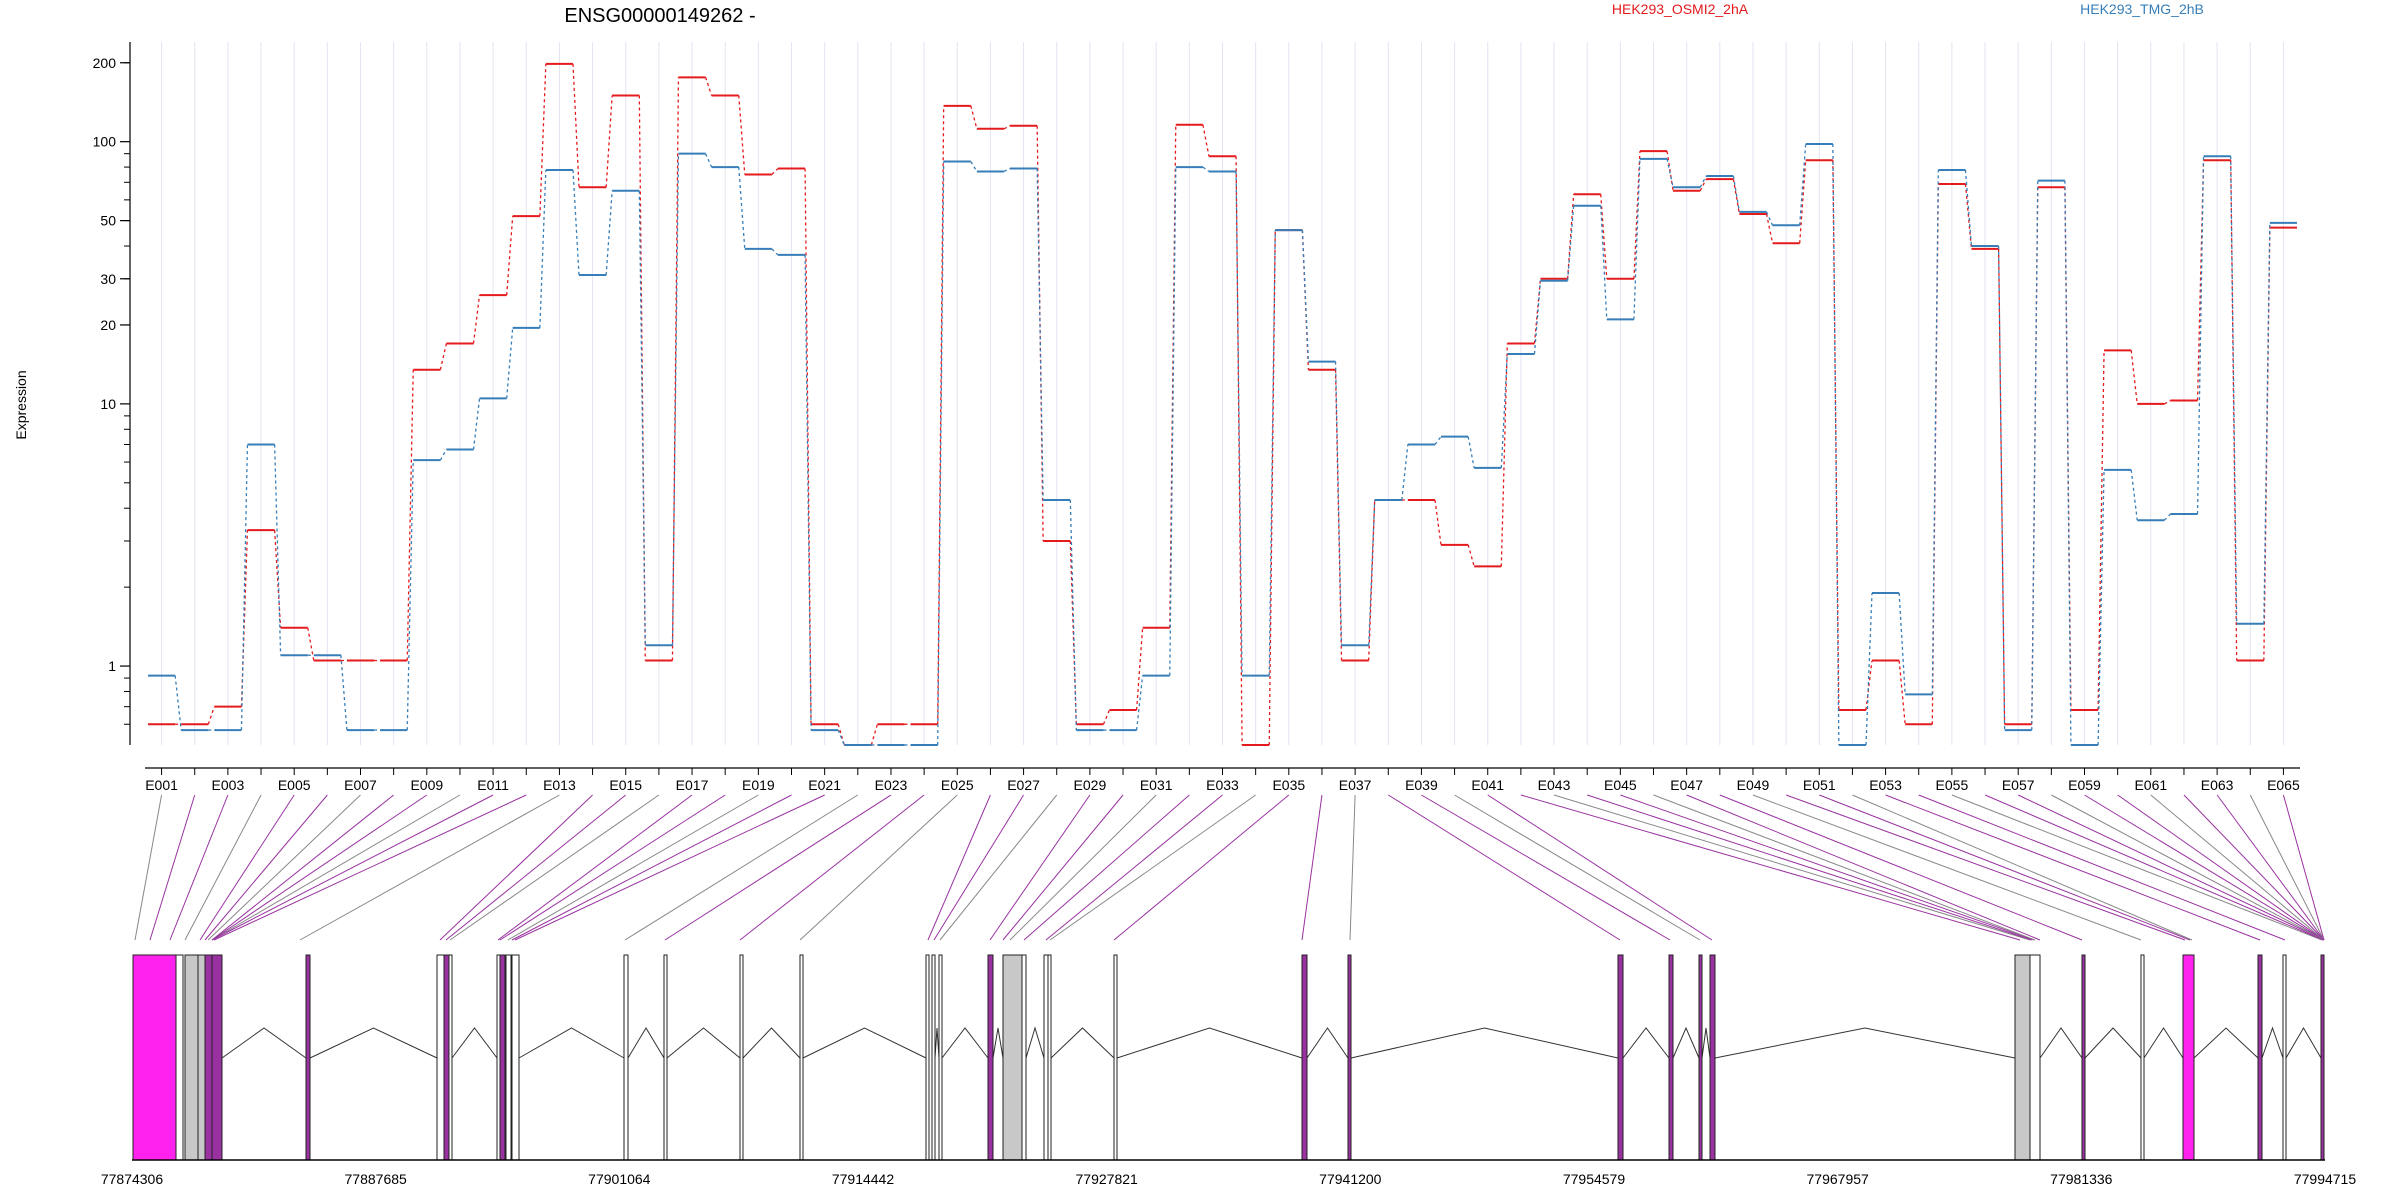  I want to click on legend-item-series-b: HEK293_TMG_2hB, so click(2142, 9).